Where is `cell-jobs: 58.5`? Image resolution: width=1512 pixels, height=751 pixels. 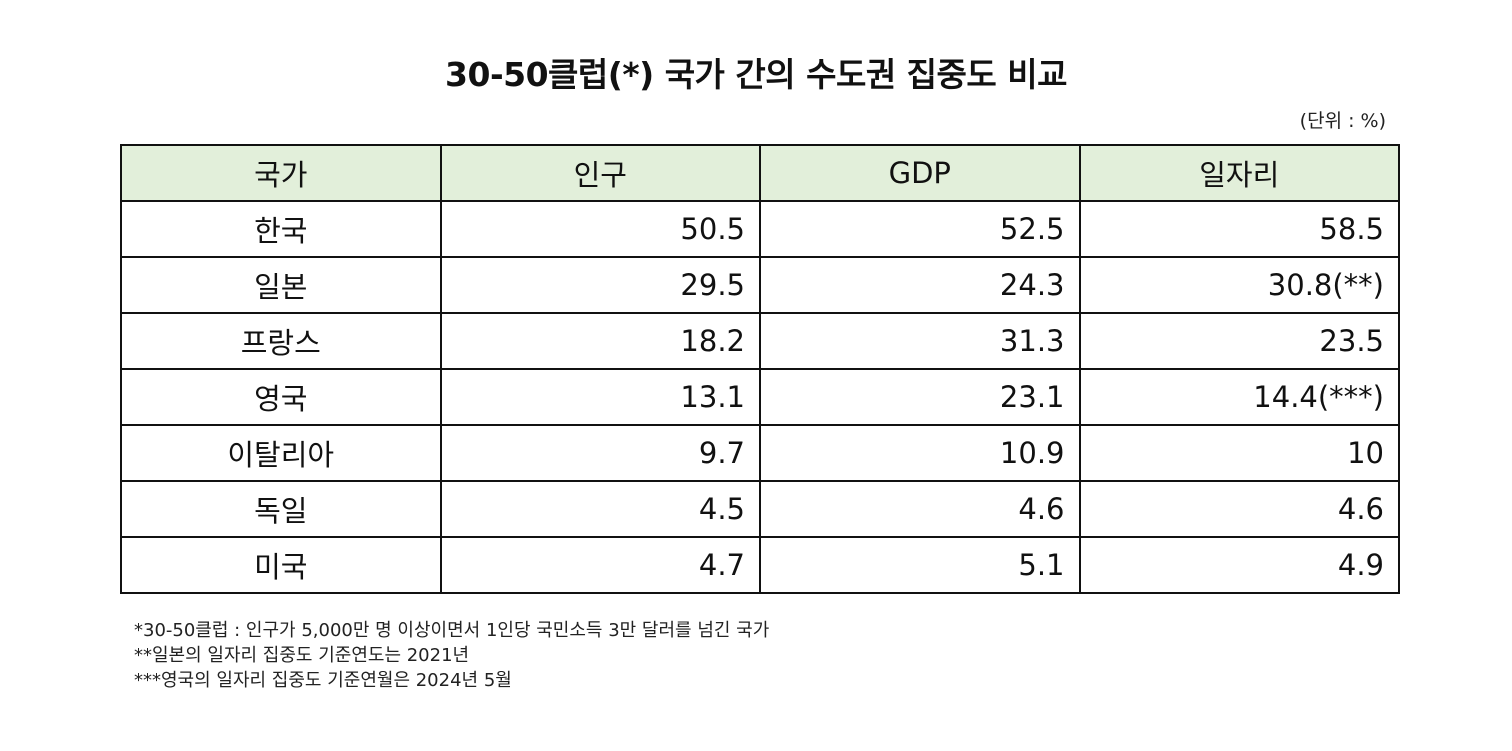
cell-jobs: 58.5 is located at coordinates (1239, 229).